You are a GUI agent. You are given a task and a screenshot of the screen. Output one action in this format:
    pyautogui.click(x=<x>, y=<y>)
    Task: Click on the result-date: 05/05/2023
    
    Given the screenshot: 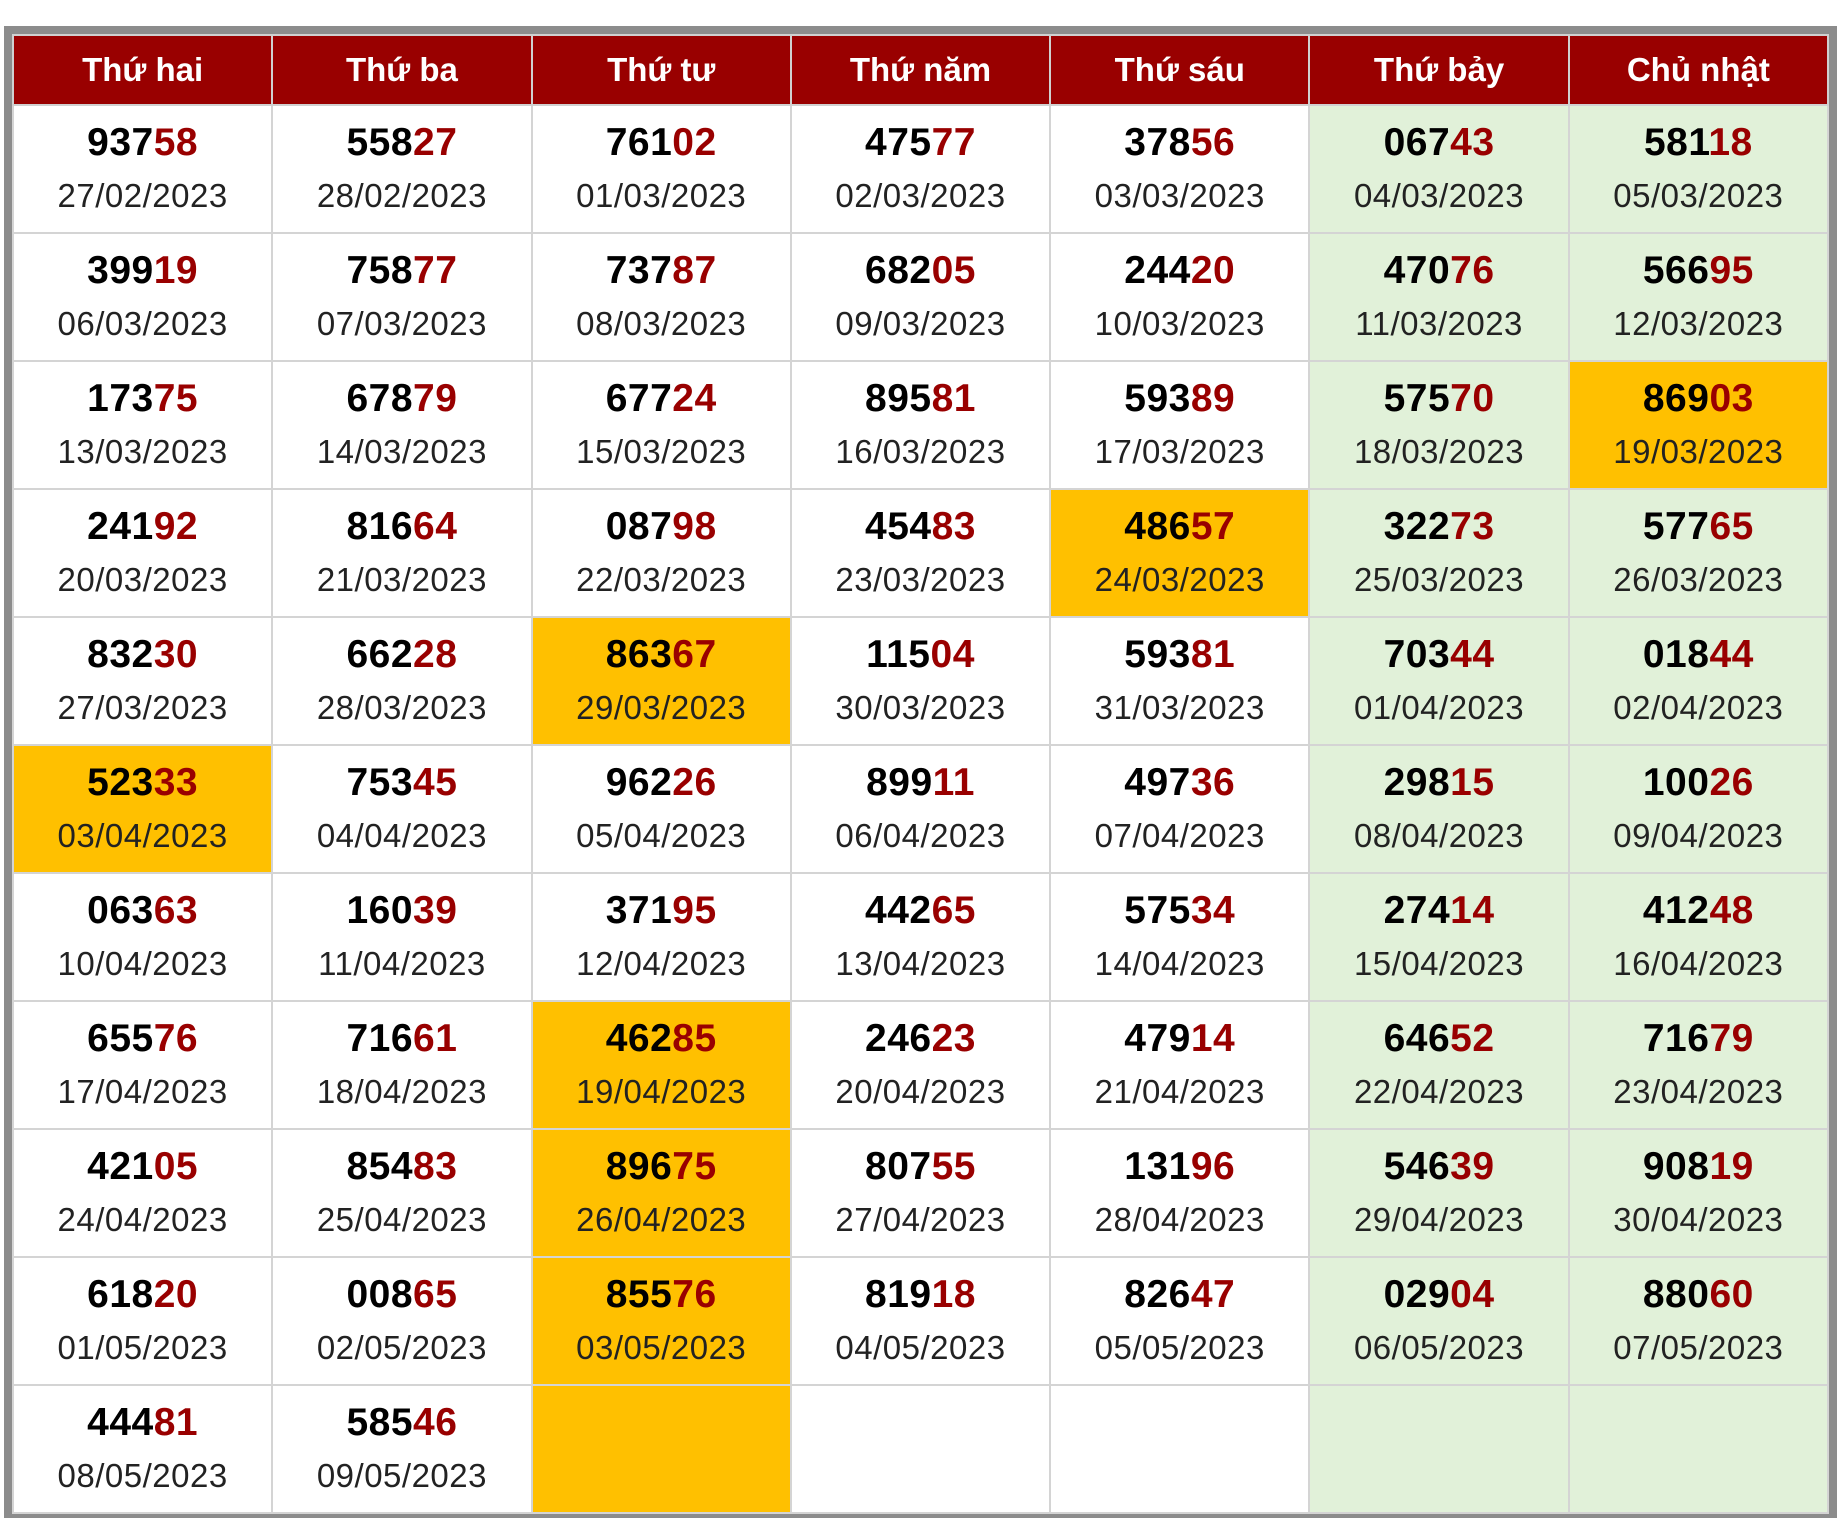 What is the action you would take?
    pyautogui.click(x=1179, y=1347)
    